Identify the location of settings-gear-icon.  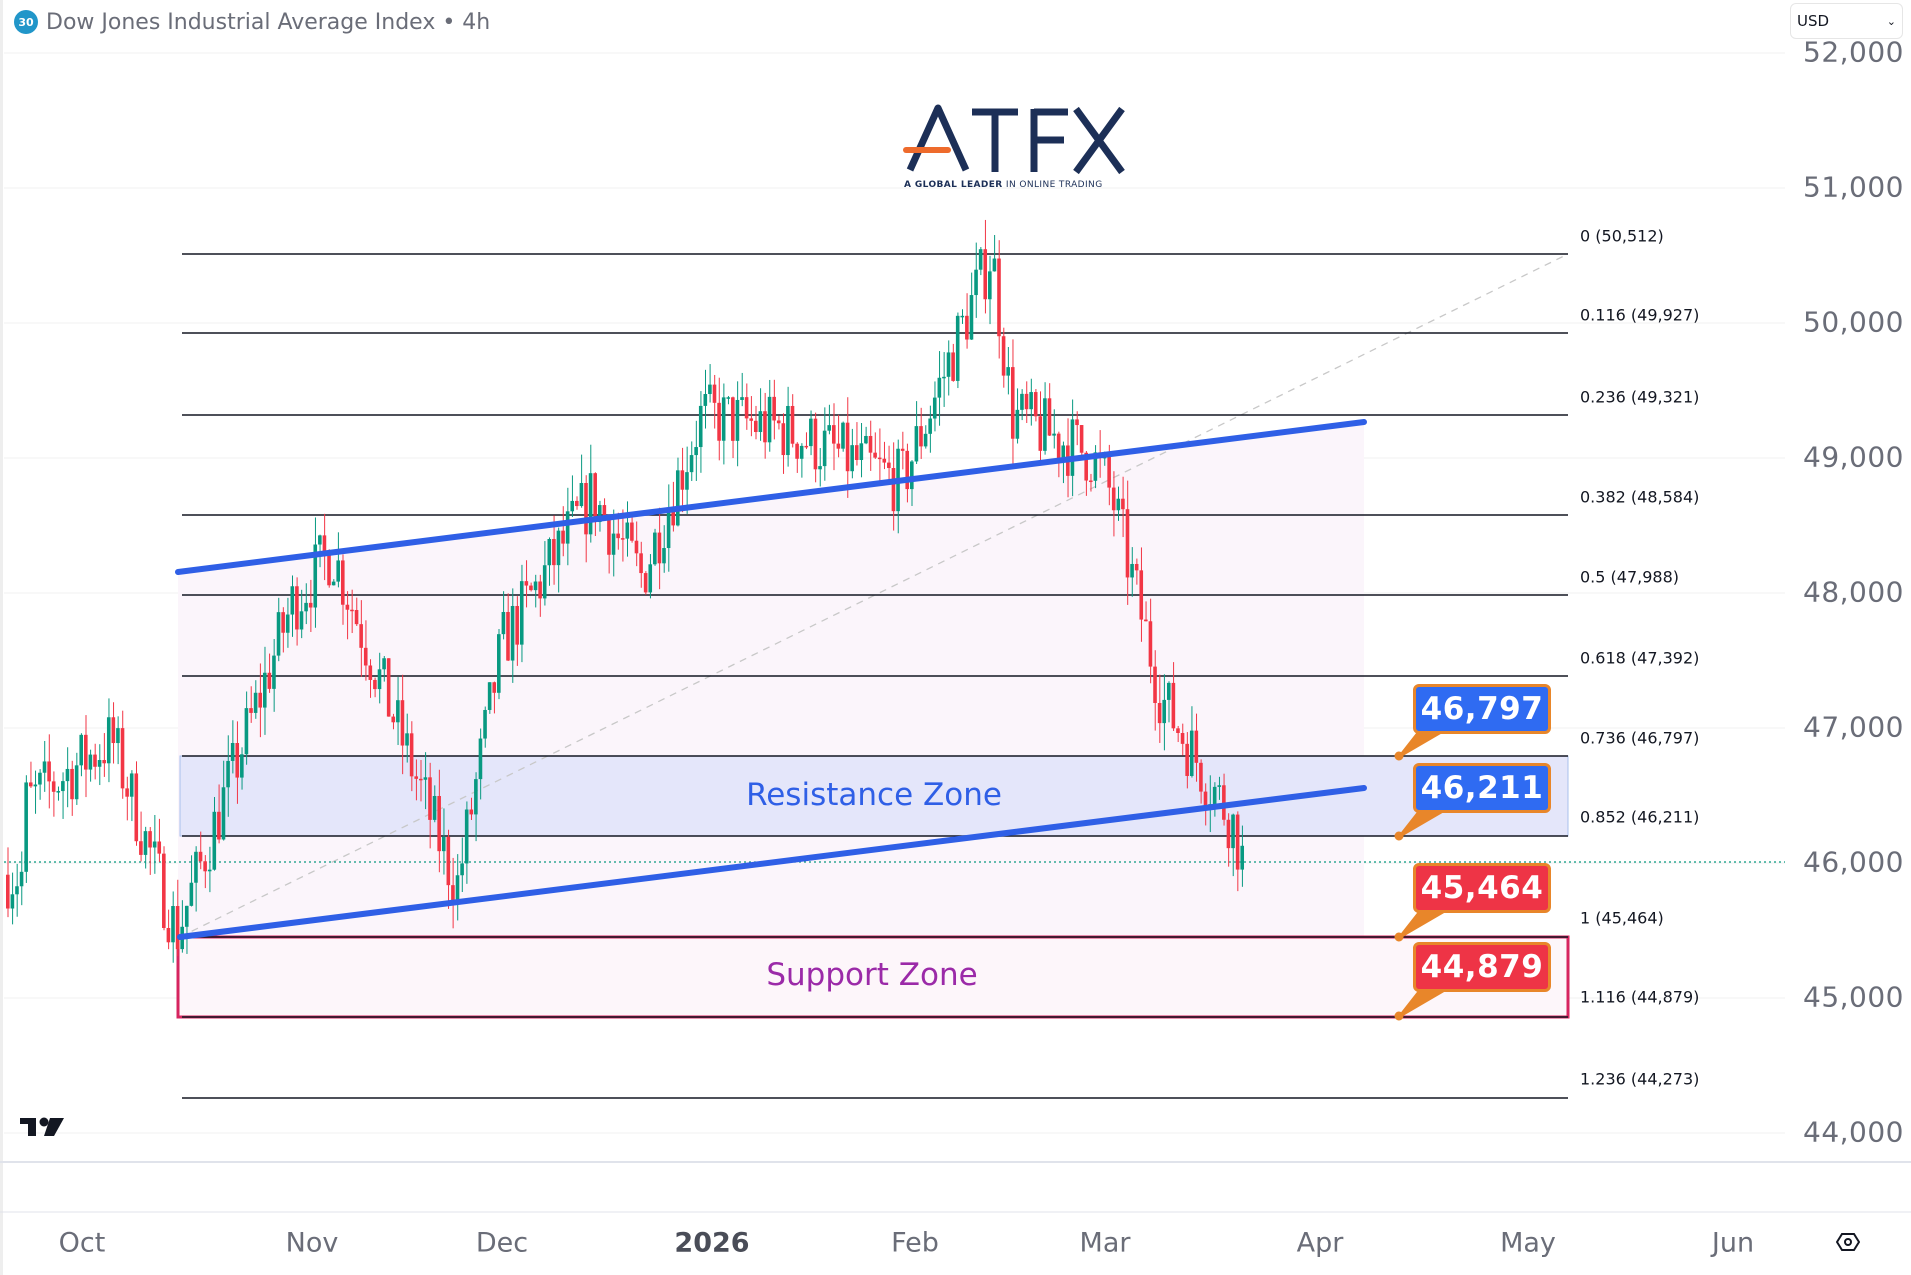
(1848, 1244).